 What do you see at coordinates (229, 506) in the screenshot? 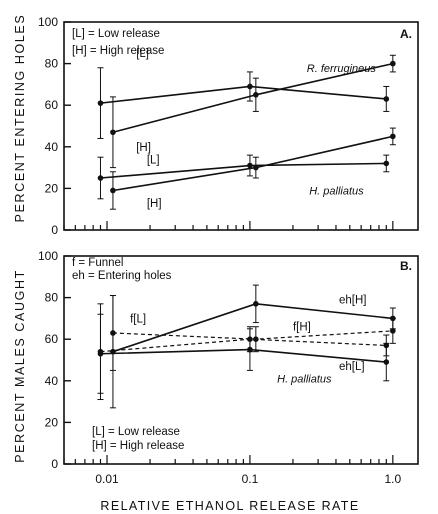
I see `panel-b-xlabel: RELATIVE ETHANOL RELEASE RATE` at bounding box center [229, 506].